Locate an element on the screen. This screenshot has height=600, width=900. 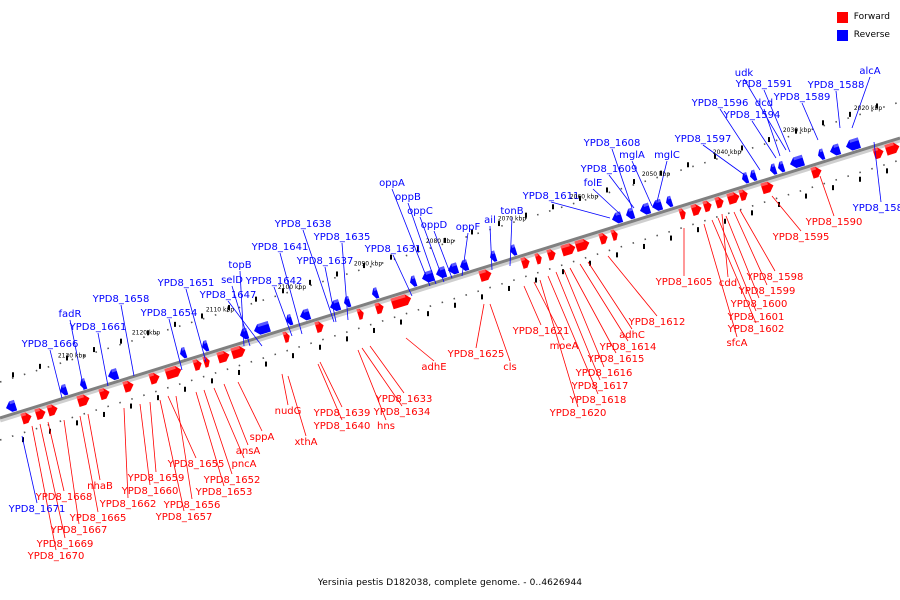
forward-gene-label: nhaB is located at coordinates (100, 486).